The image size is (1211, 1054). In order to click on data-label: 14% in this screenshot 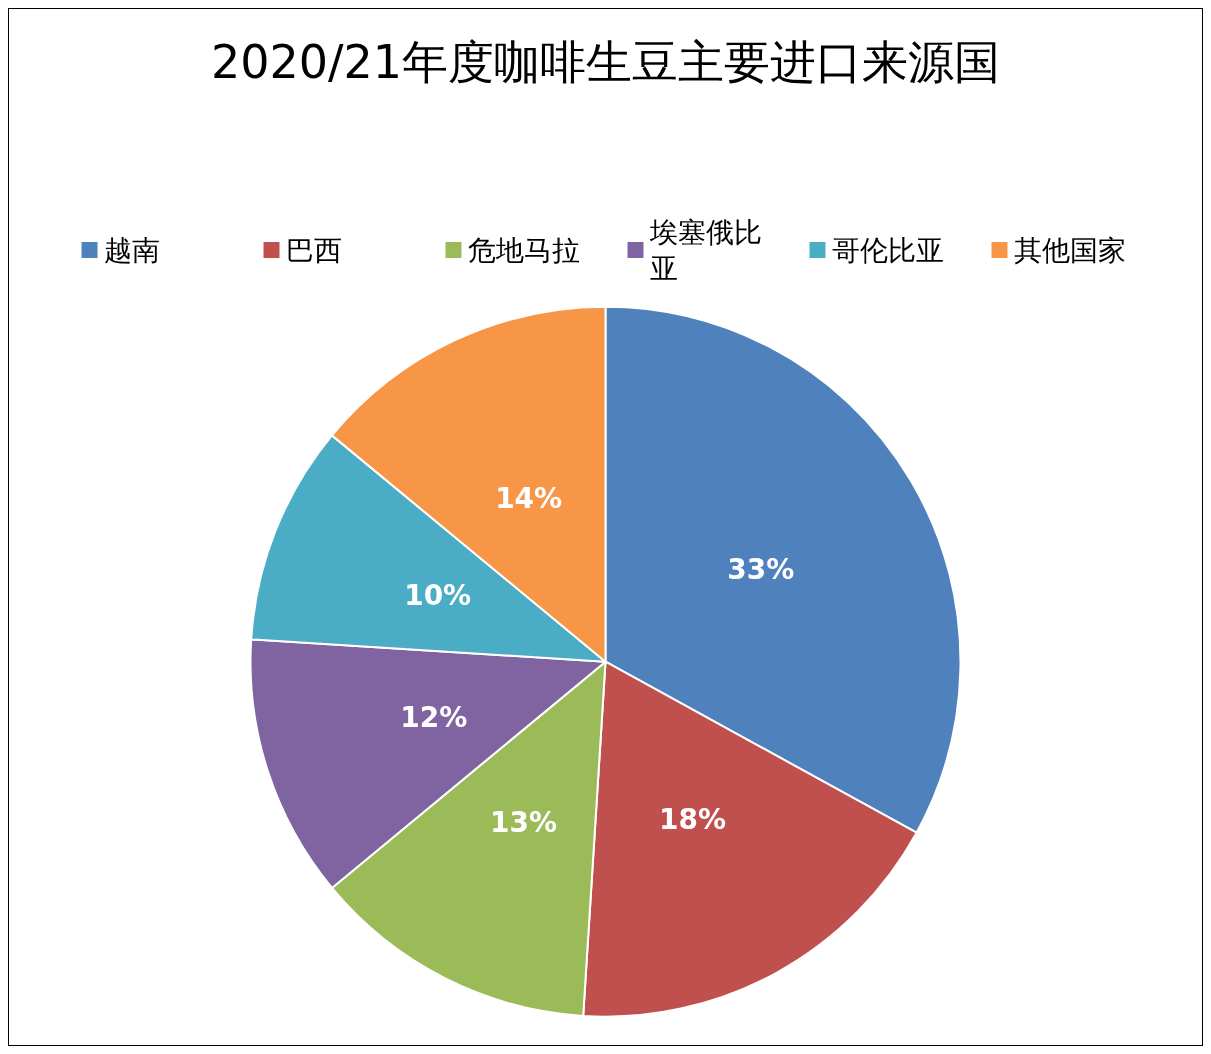, I will do `click(529, 498)`.